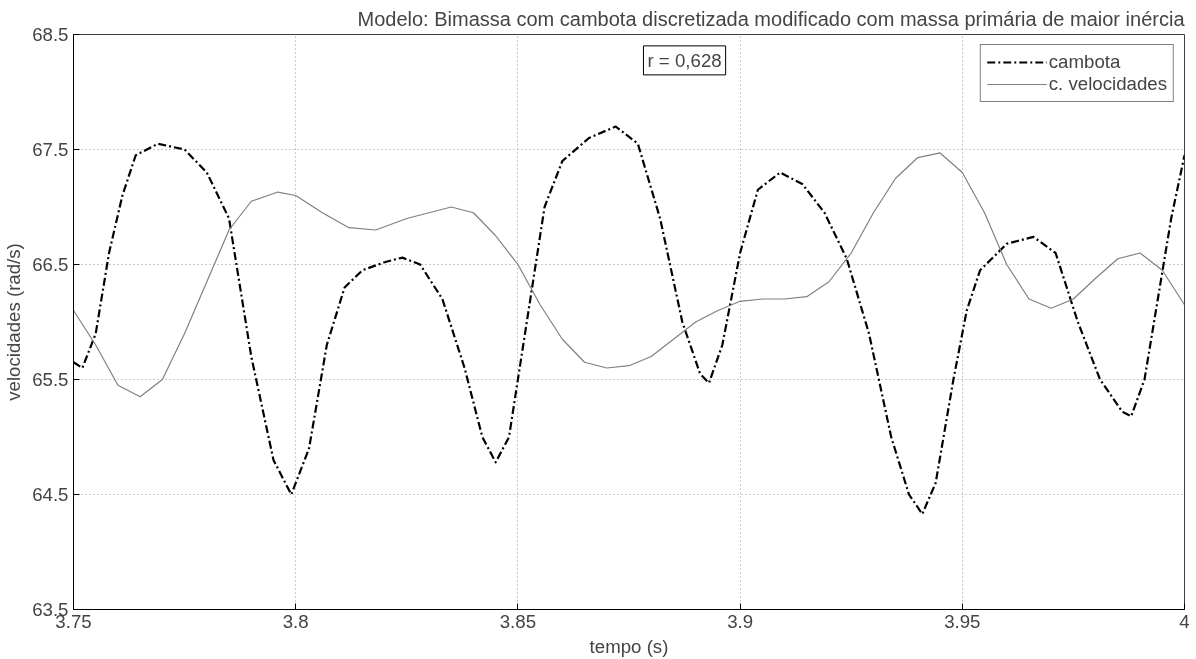 Image resolution: width=1196 pixels, height=659 pixels. What do you see at coordinates (50, 494) in the screenshot?
I see `y-tick-label: 64.5` at bounding box center [50, 494].